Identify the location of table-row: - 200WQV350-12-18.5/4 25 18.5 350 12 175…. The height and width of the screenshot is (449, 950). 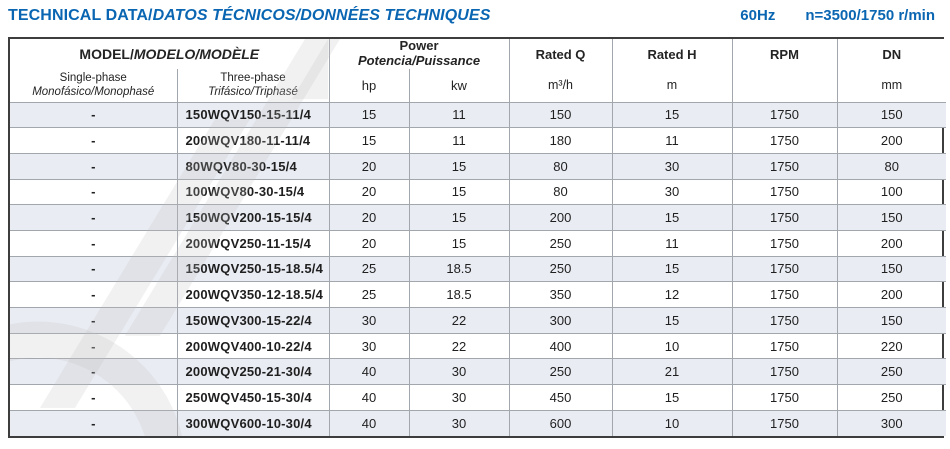
(478, 294).